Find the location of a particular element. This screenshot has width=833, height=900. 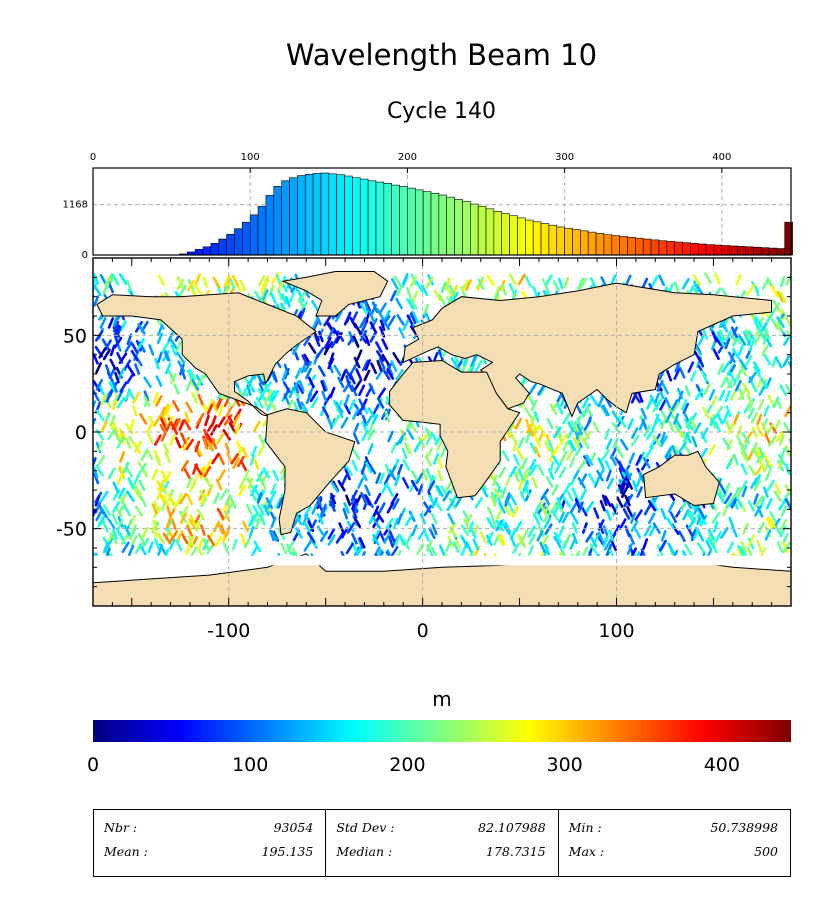

stats-column-range: Min : 50.738998 Max : 500 is located at coordinates (674, 843).